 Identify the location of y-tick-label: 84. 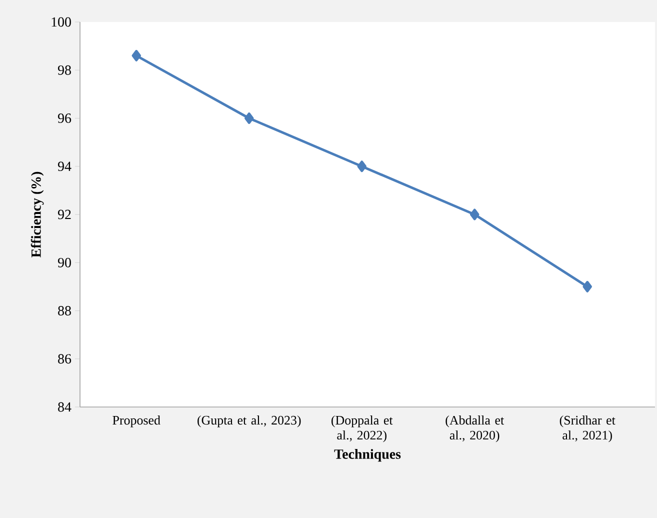
(65, 407).